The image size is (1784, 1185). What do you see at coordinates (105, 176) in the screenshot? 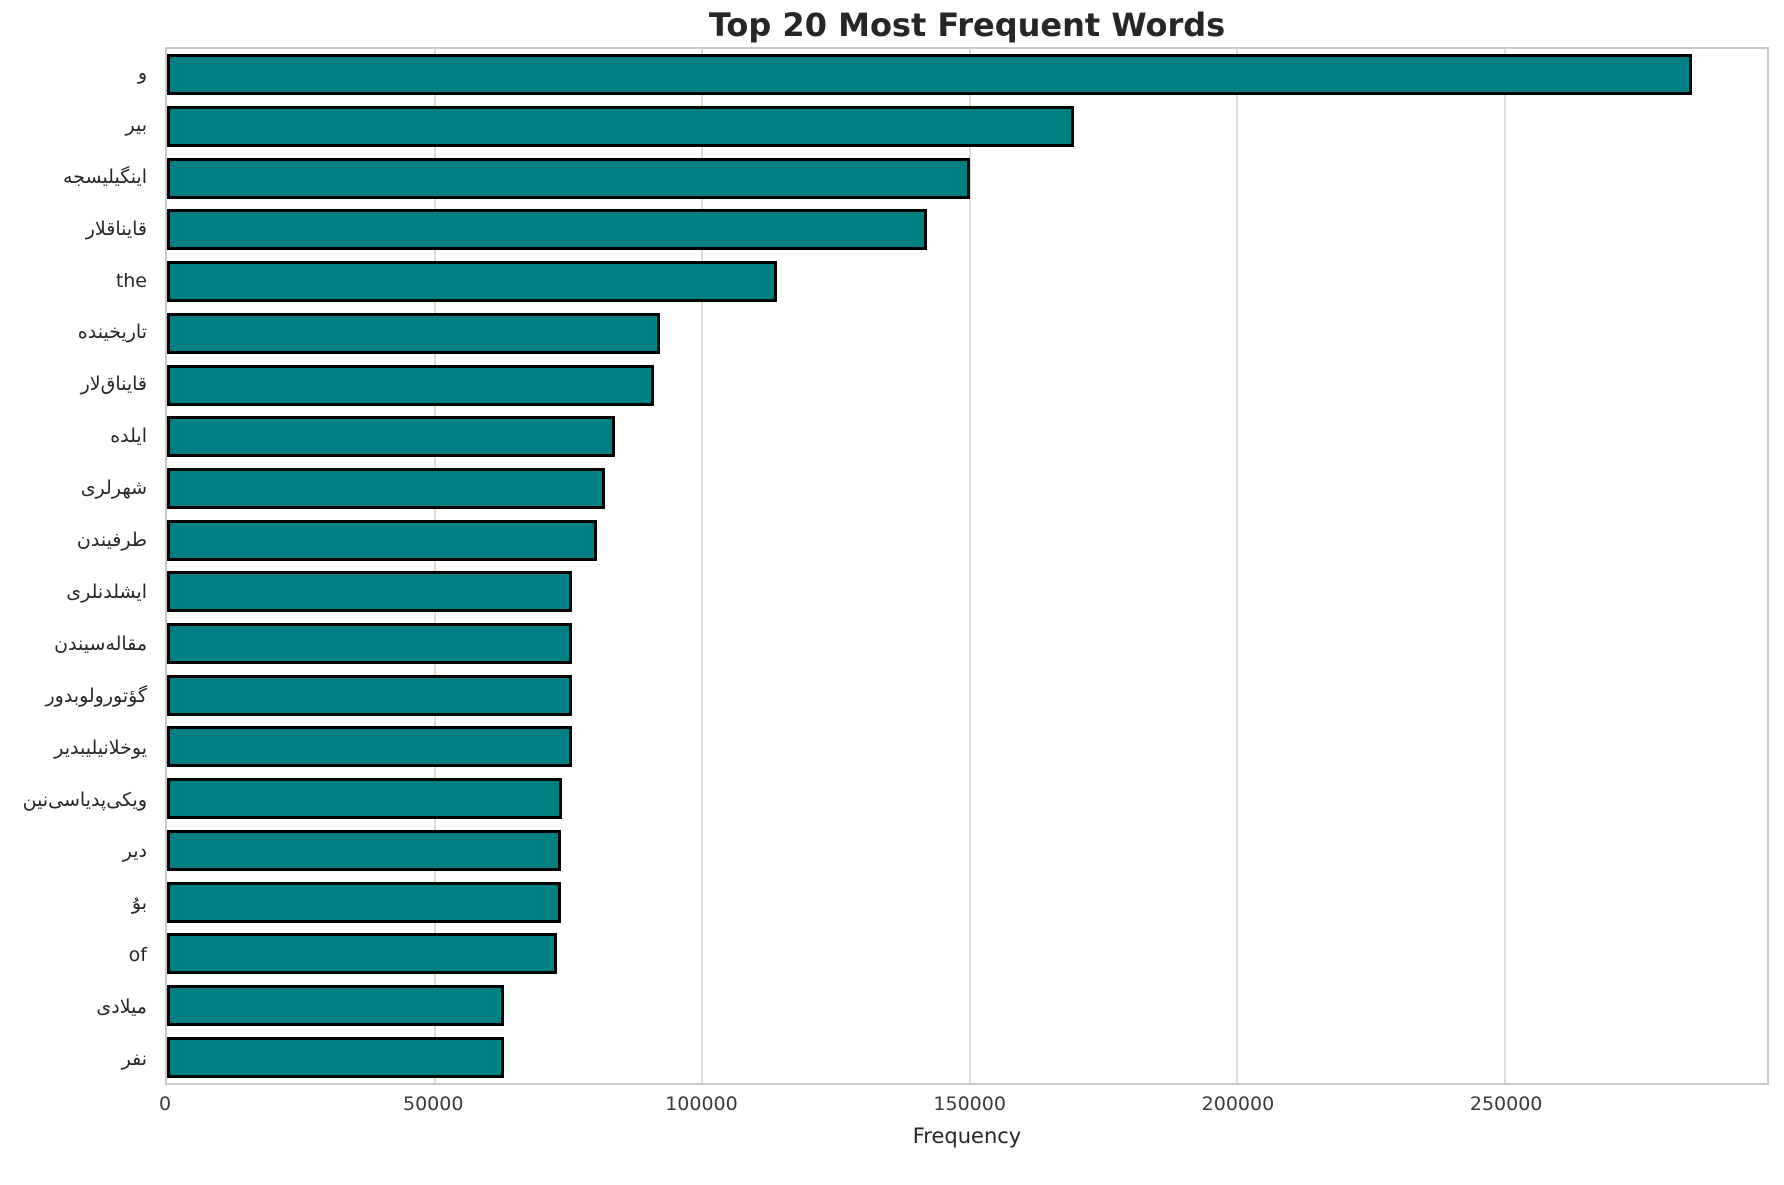
I see `y-axis-label: اینگیلیسجه` at bounding box center [105, 176].